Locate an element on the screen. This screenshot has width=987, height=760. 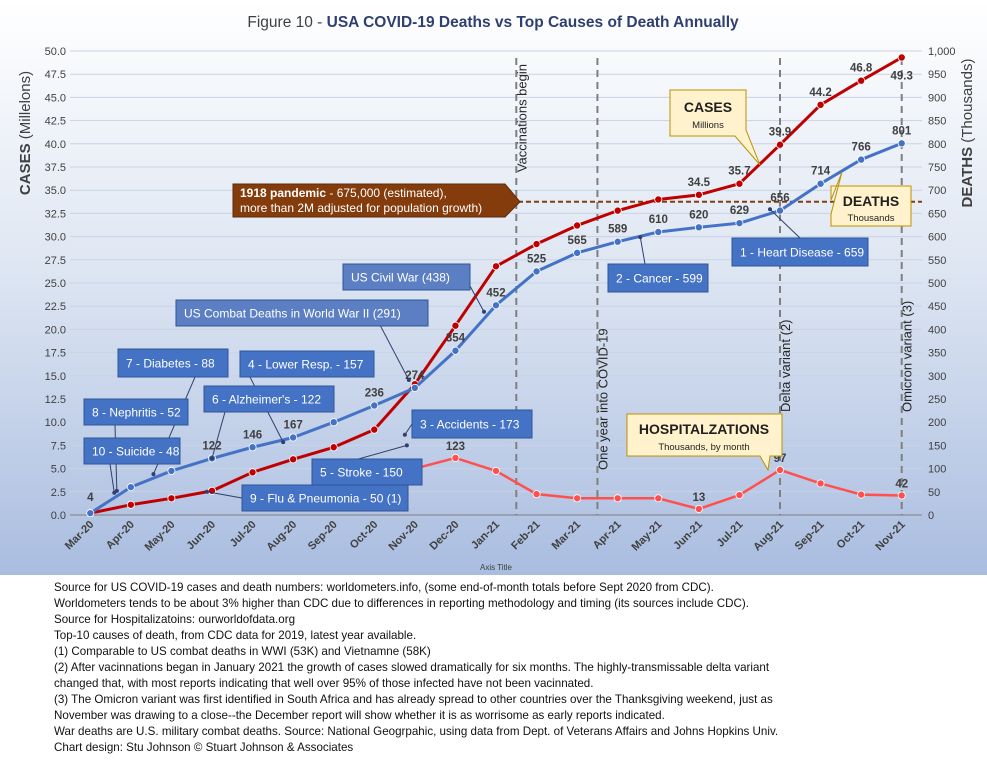
y-right-axis-title-bold: DEATHS is located at coordinates (967, 177).